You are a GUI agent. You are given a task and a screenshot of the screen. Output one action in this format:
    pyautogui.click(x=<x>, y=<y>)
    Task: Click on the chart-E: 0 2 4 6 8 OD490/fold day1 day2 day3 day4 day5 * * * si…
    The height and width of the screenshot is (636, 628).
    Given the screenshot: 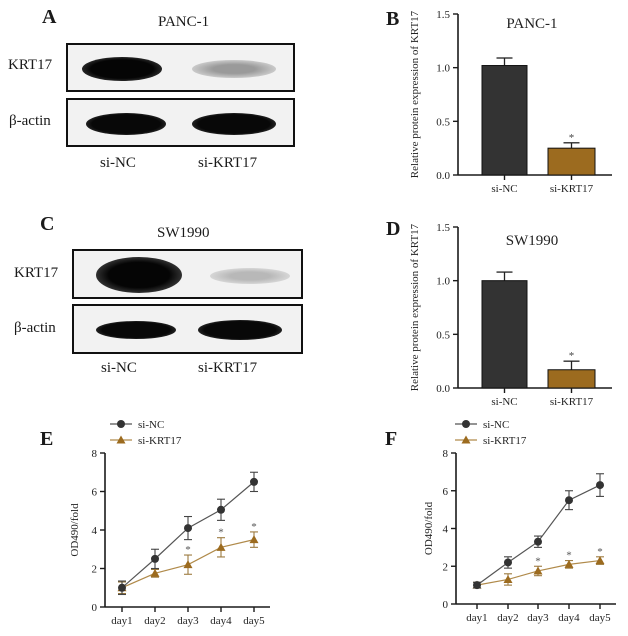 What is the action you would take?
    pyautogui.click(x=169, y=523)
    